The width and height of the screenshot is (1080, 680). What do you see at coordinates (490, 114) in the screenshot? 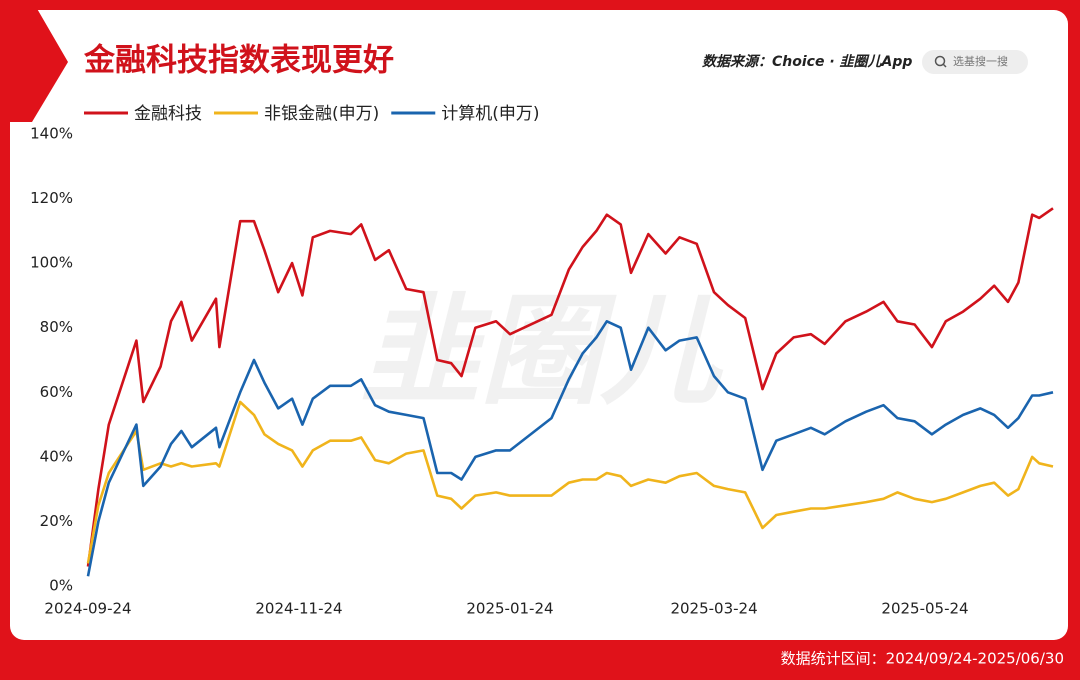
I see `legend-label: 计算机(申万)` at bounding box center [490, 114].